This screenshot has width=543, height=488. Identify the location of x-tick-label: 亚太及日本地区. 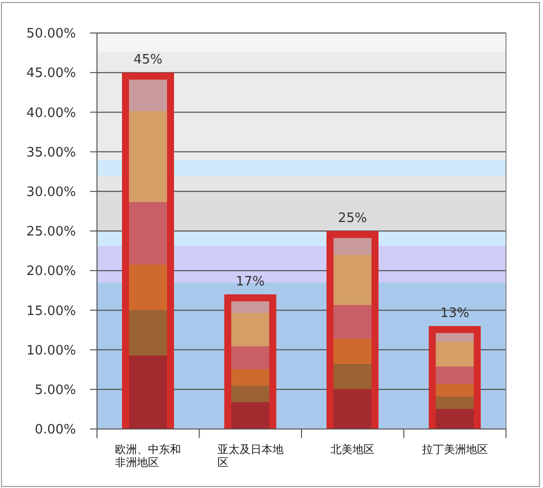
(250, 456).